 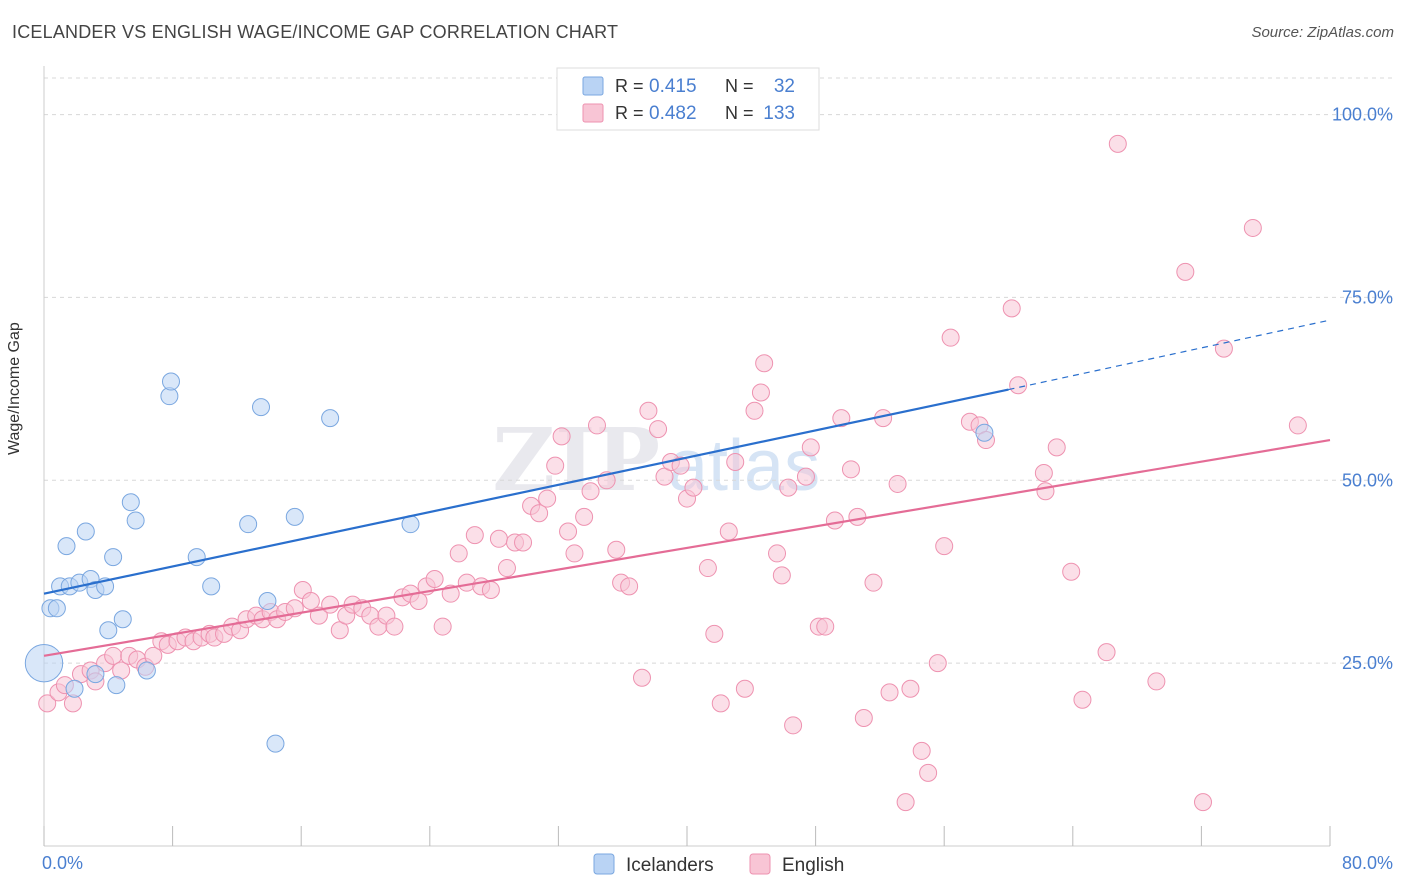 What do you see at coordinates (670, 865) in the screenshot?
I see `bottom-legend-label: Icelanders` at bounding box center [670, 865].